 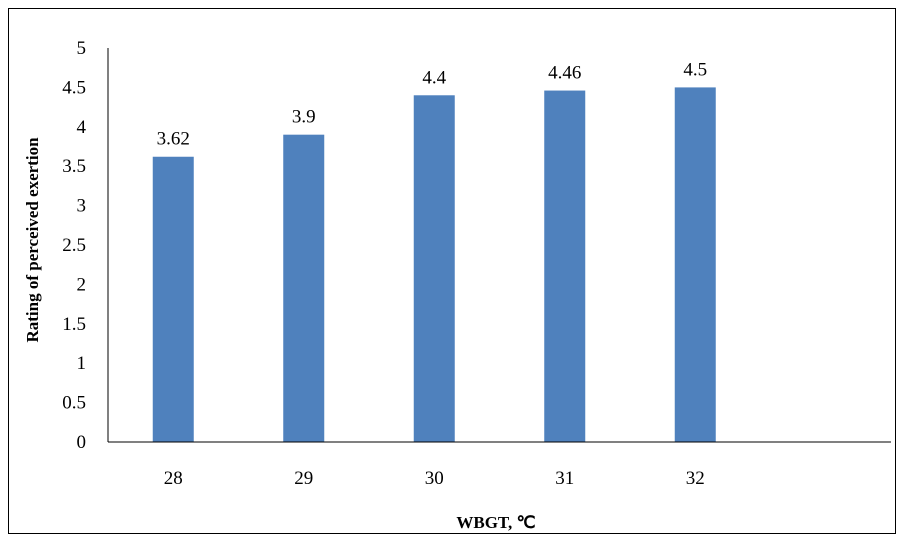 I want to click on x-tick-labels: 28 29 30 31 32, so click(x=434, y=478).